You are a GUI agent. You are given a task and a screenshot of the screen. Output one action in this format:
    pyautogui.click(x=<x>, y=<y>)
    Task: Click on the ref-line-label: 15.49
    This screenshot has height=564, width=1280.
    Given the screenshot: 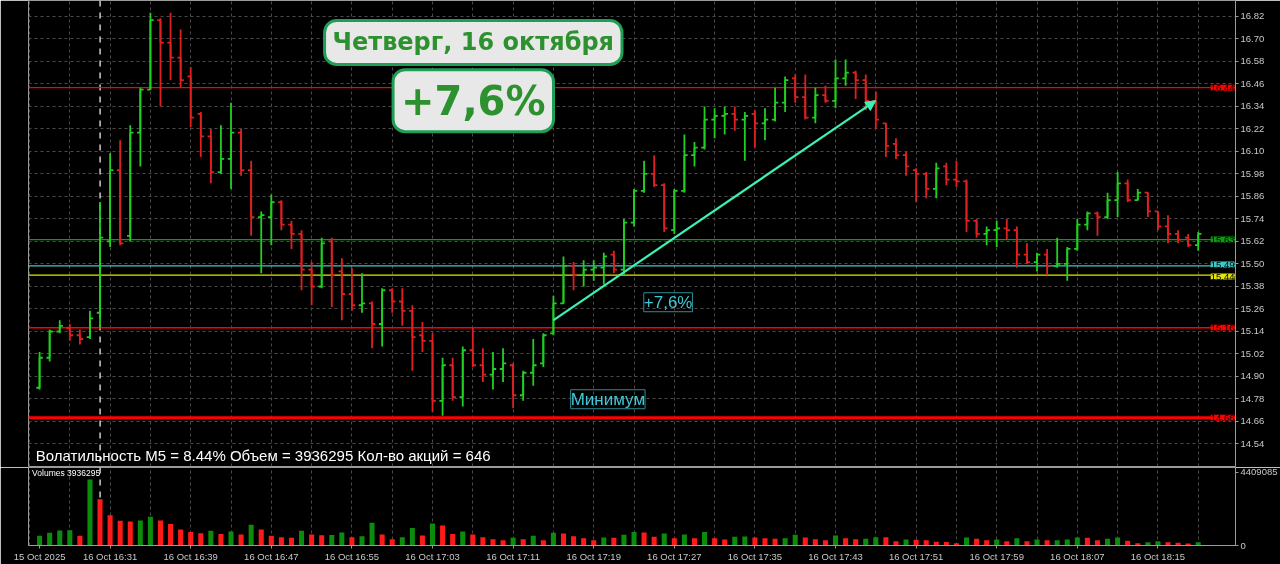 What is the action you would take?
    pyautogui.click(x=1222, y=264)
    